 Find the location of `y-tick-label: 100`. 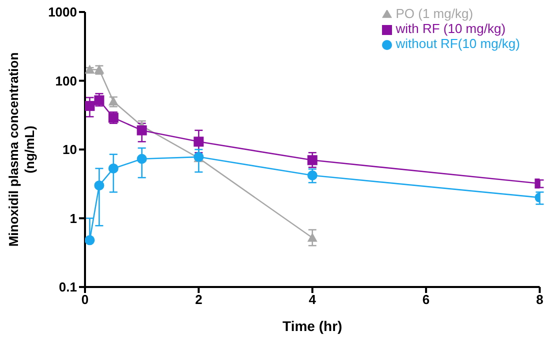

y-tick-label: 100 is located at coordinates (66, 80).